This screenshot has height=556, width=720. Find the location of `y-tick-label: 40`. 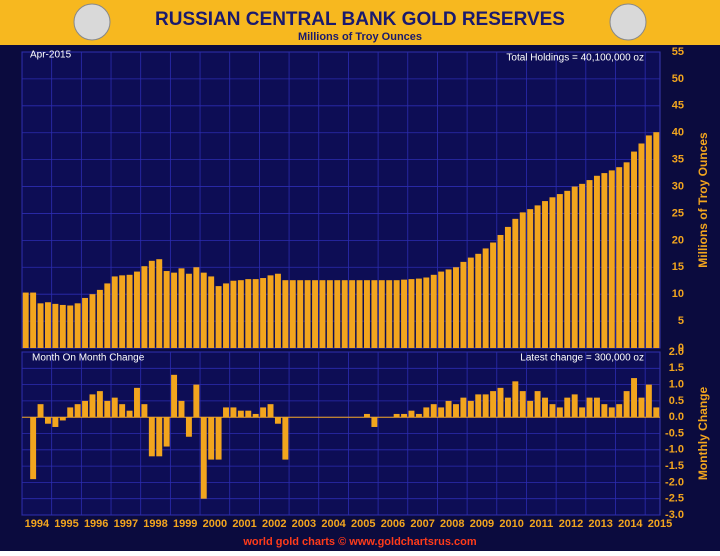

y-tick-label: 40 is located at coordinates (678, 133).